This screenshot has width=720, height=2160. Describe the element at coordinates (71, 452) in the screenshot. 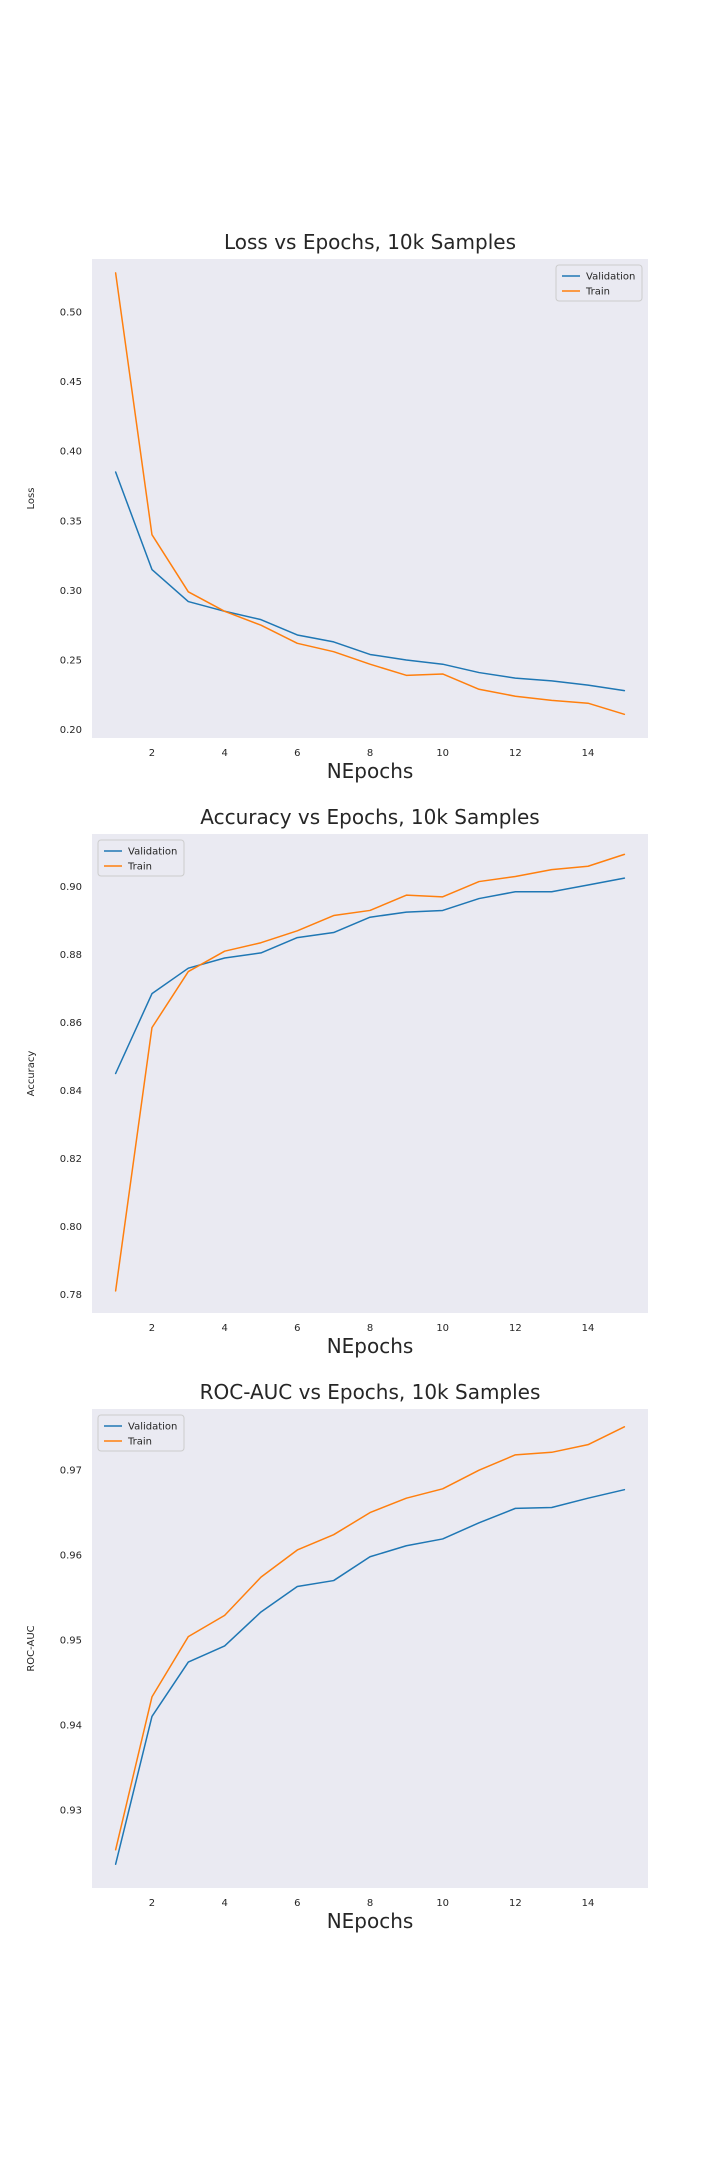

I see `y-tick-label: 0.40` at that location.